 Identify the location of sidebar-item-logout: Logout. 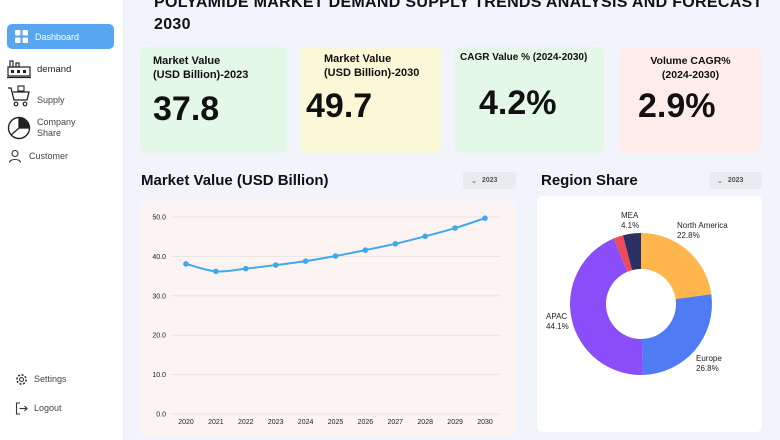
(38, 408).